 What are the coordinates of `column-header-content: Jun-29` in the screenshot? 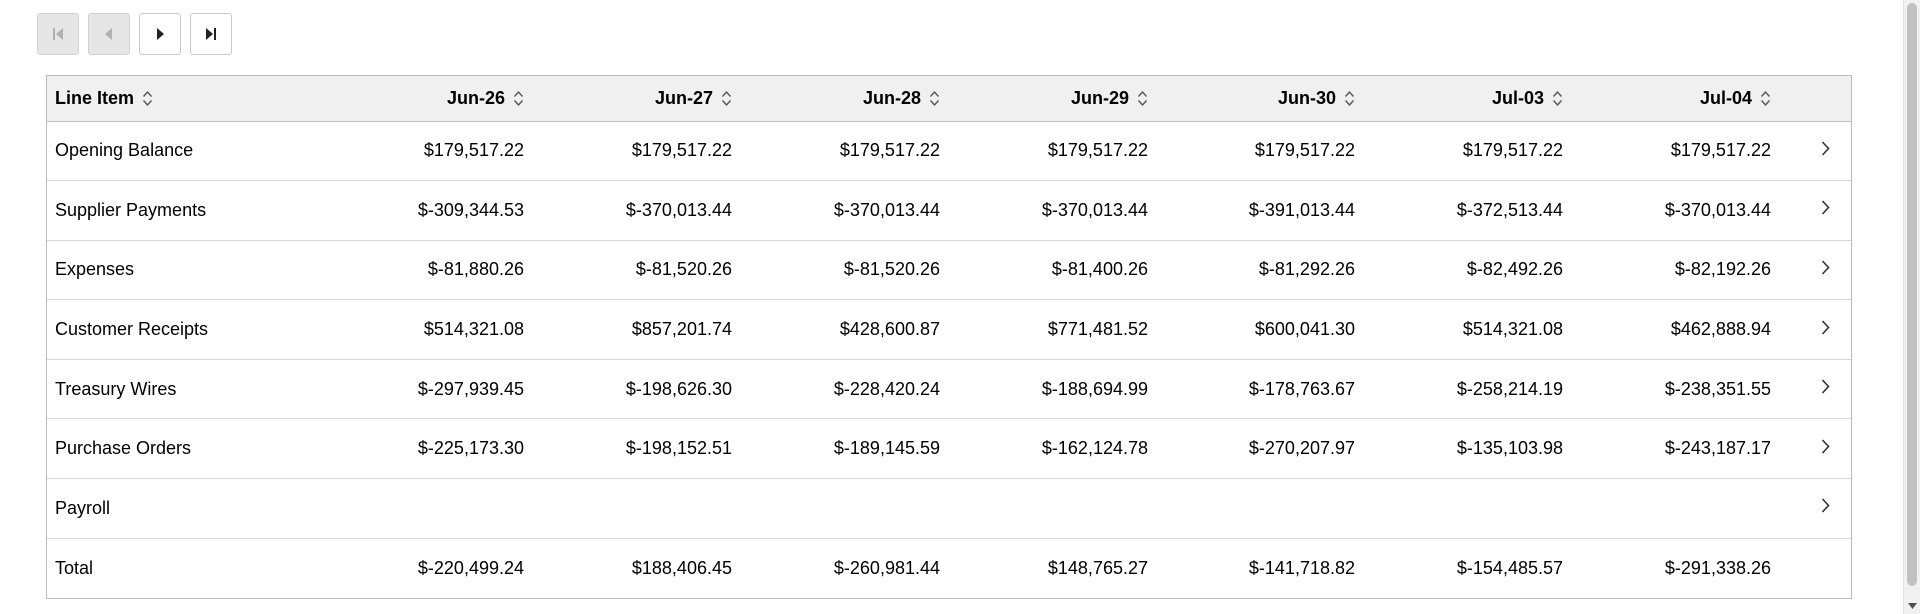 It's located at (1109, 98).